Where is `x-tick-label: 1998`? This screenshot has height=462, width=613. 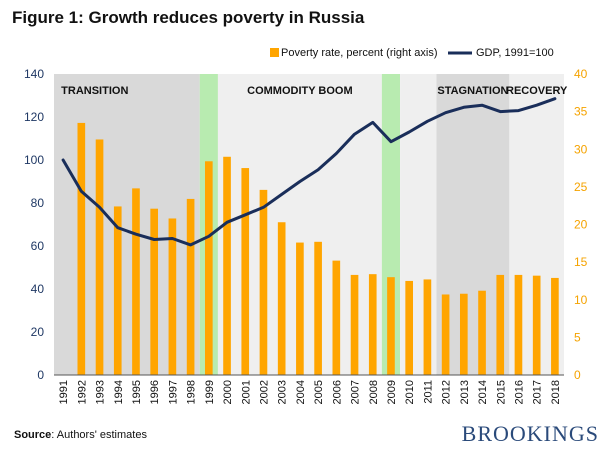 x-tick-label: 1998 is located at coordinates (192, 392).